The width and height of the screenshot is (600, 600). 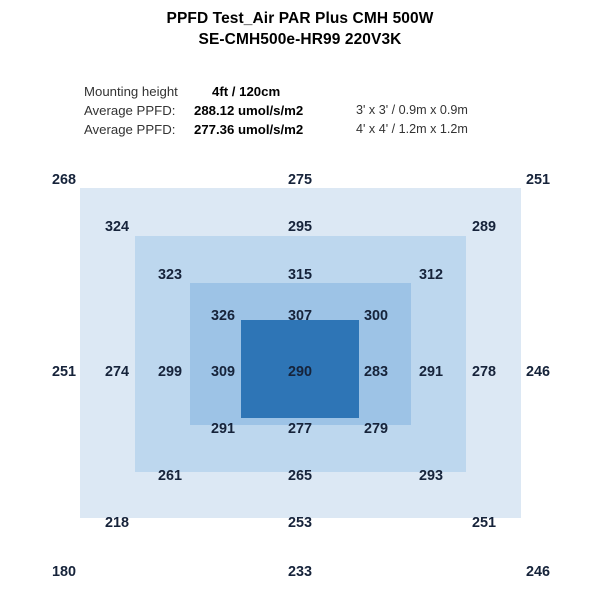 I want to click on value-r3c3: 326, so click(x=223, y=316).